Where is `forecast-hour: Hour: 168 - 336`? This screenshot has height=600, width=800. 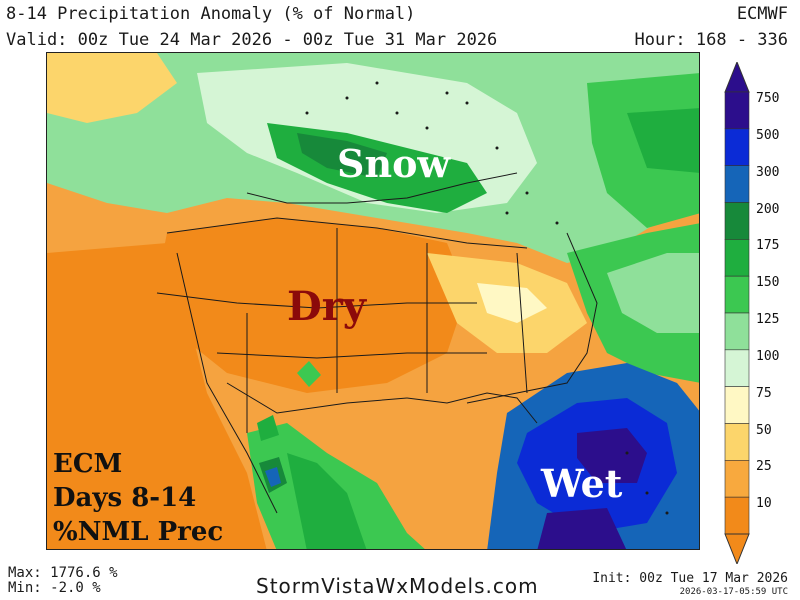 forecast-hour: Hour: 168 - 336 is located at coordinates (711, 40).